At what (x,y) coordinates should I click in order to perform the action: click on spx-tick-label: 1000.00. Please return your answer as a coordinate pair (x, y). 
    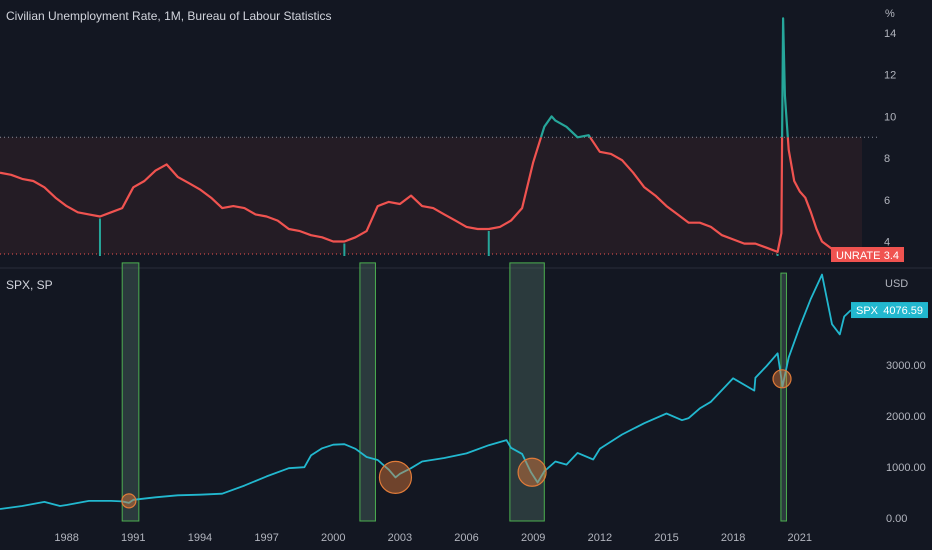
    Looking at the image, I should click on (906, 468).